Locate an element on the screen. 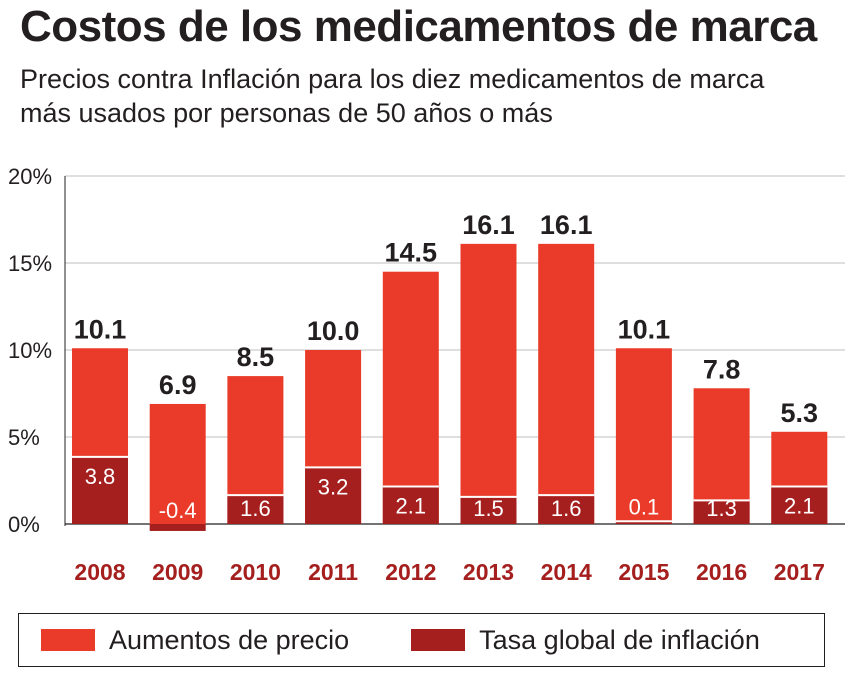 The image size is (850, 686). inflation-value-label: 0.1 is located at coordinates (644, 506).